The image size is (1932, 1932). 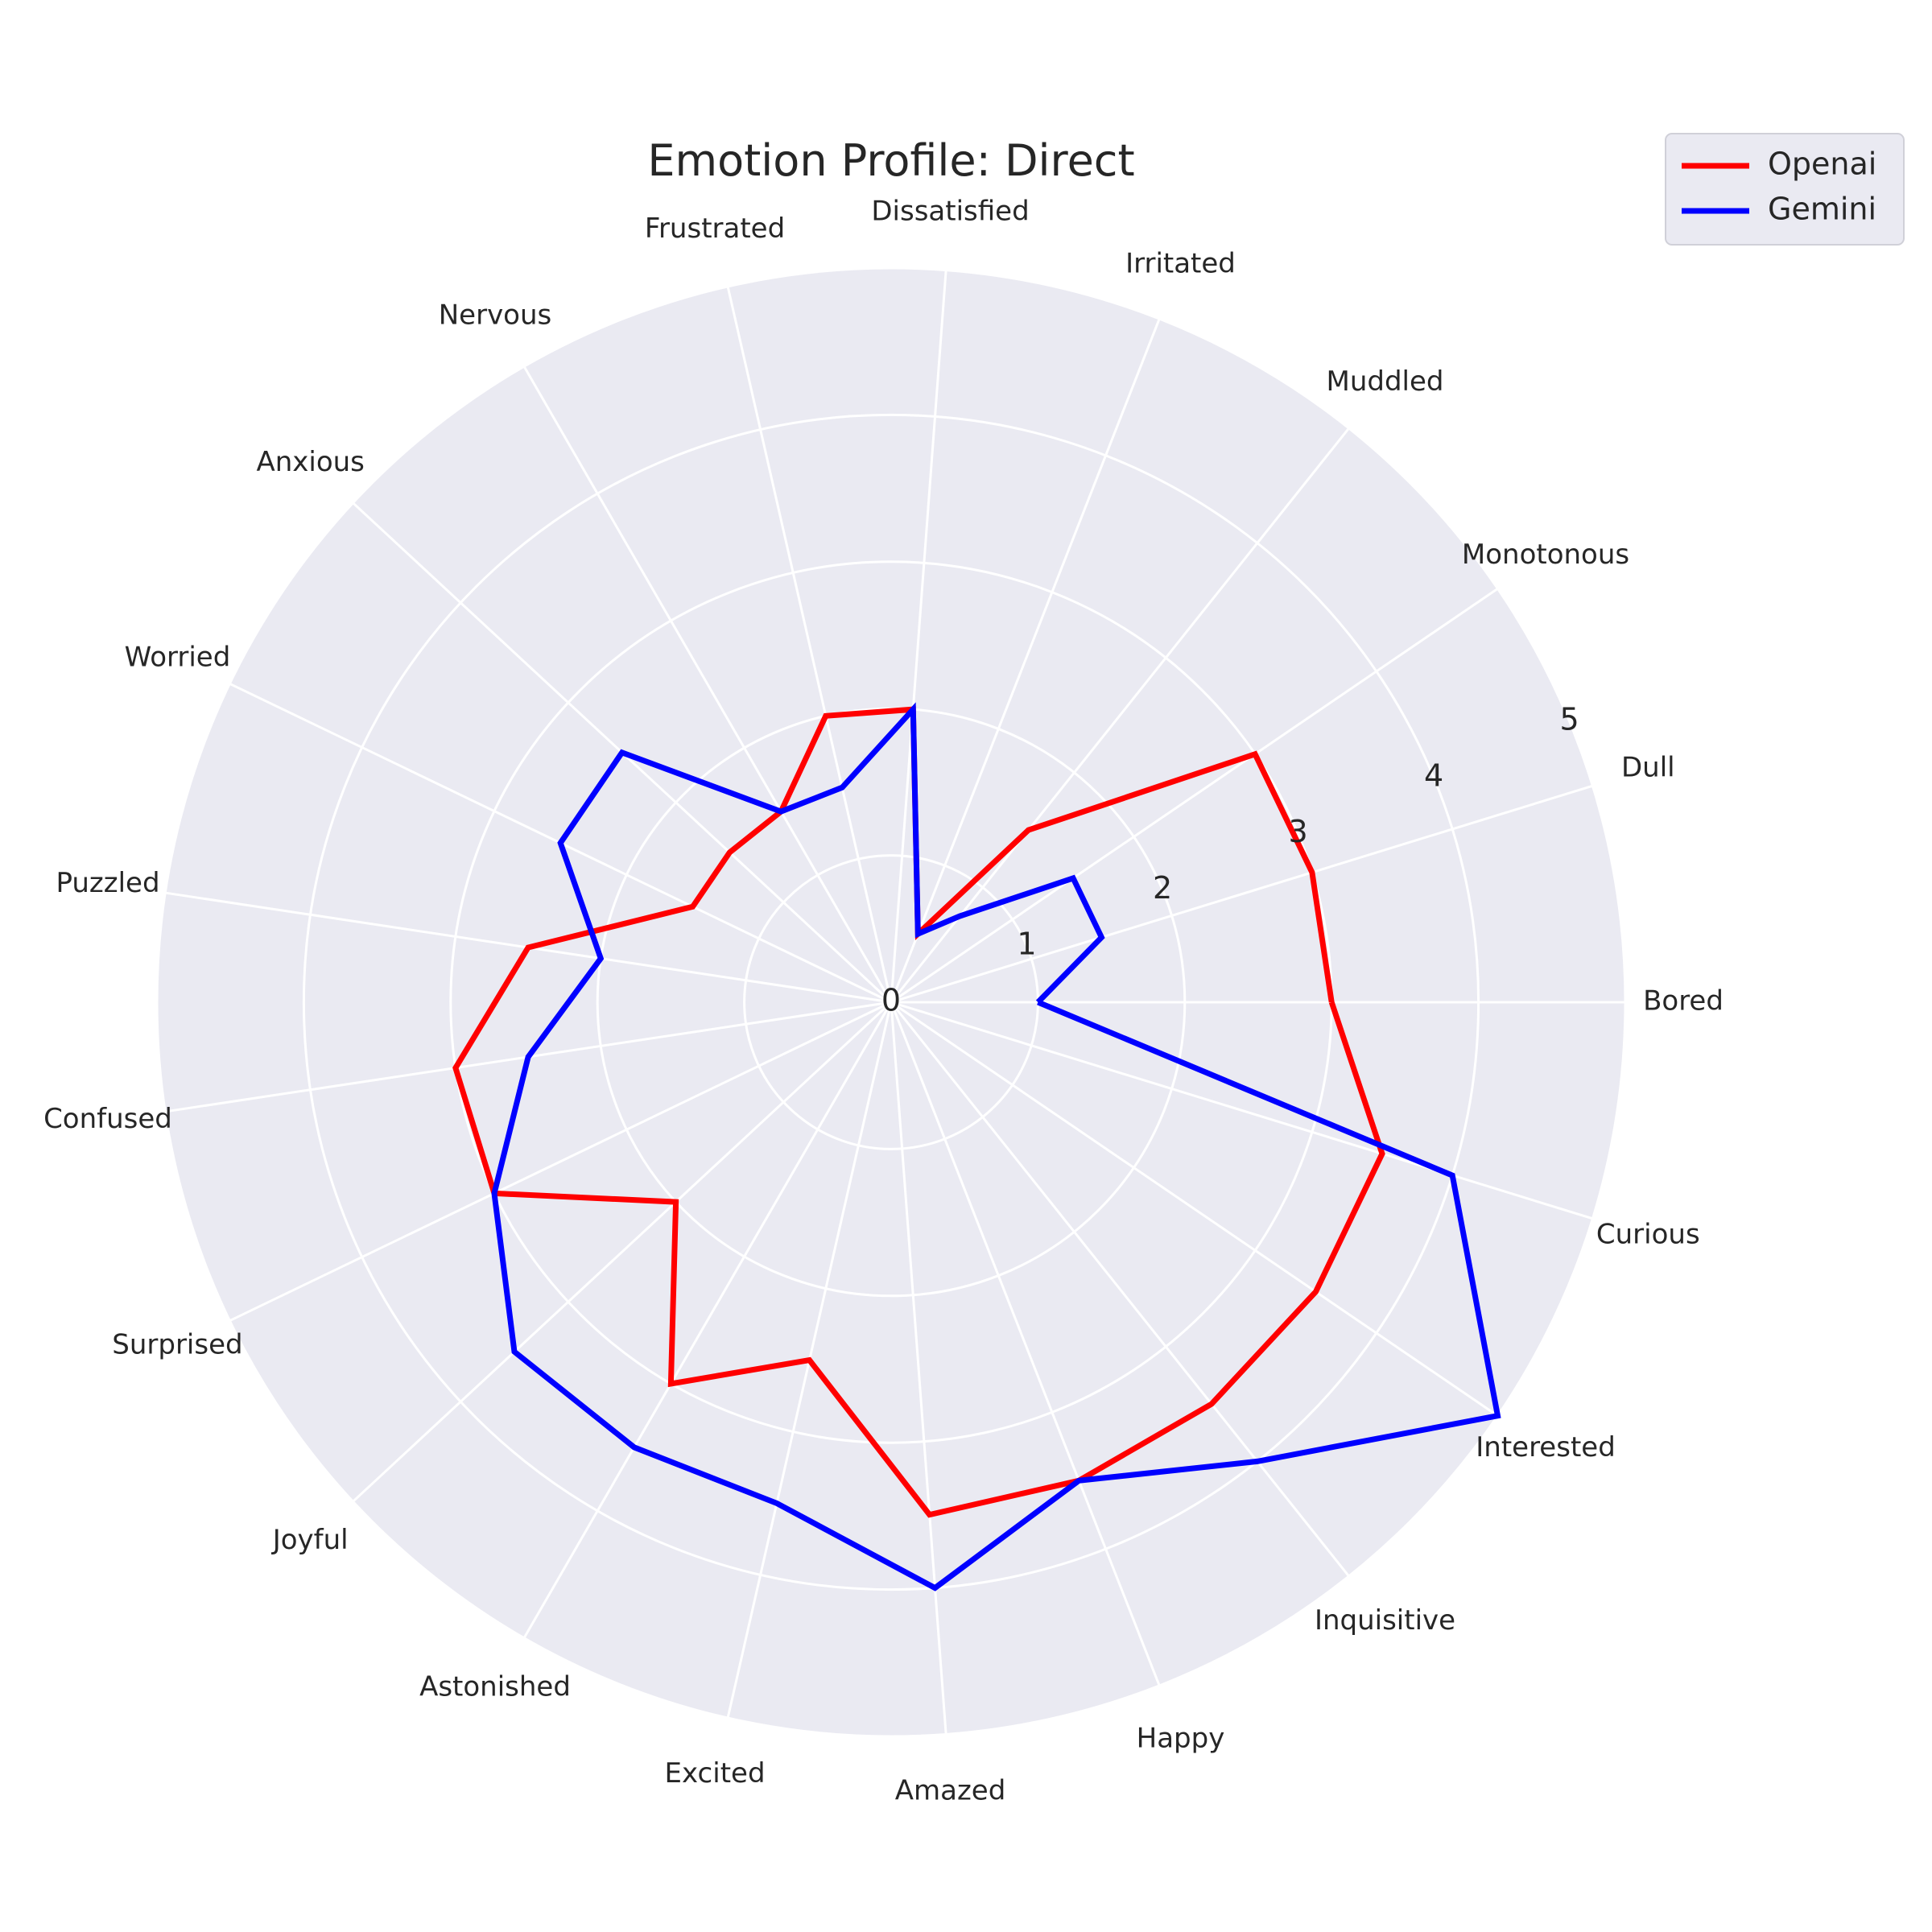 What do you see at coordinates (495, 315) in the screenshot?
I see `category-label: Nervous` at bounding box center [495, 315].